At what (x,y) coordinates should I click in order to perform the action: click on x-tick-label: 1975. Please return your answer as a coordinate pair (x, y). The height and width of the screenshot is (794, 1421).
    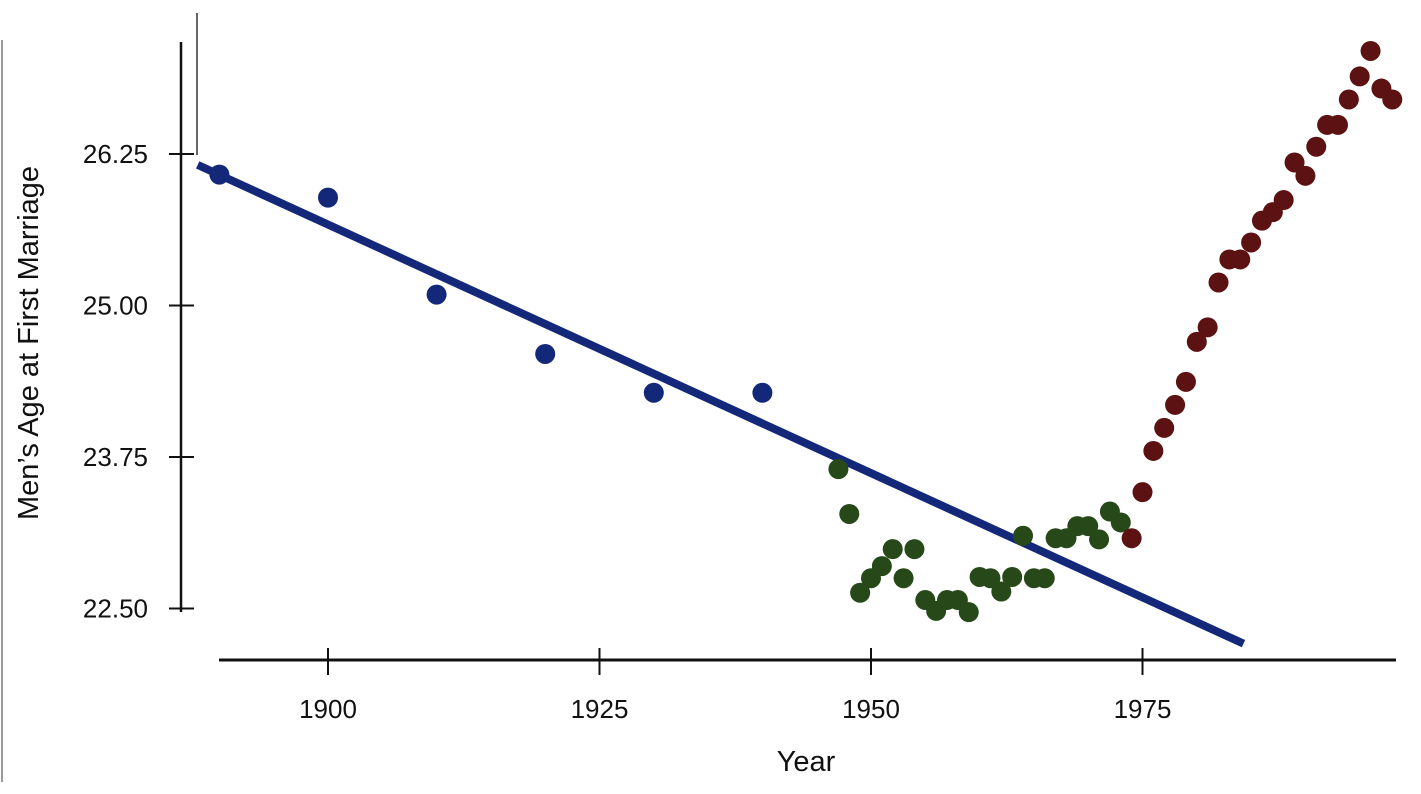
    Looking at the image, I should click on (1143, 709).